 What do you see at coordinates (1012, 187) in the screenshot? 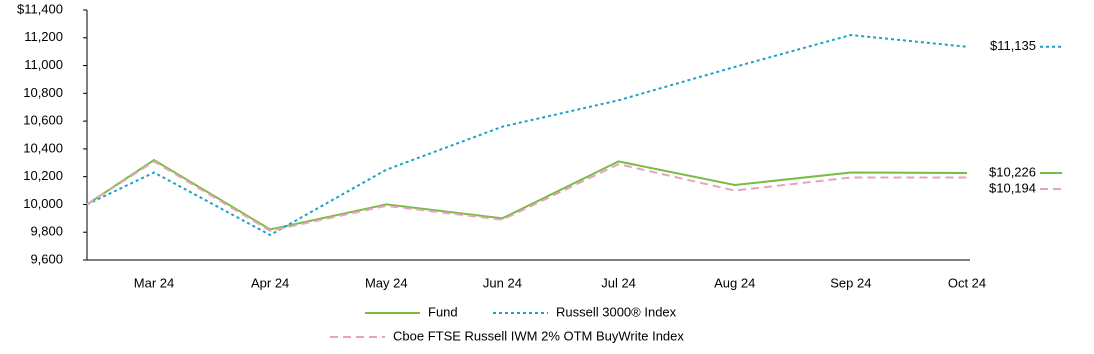
I see `end-value-label: $10,194` at bounding box center [1012, 187].